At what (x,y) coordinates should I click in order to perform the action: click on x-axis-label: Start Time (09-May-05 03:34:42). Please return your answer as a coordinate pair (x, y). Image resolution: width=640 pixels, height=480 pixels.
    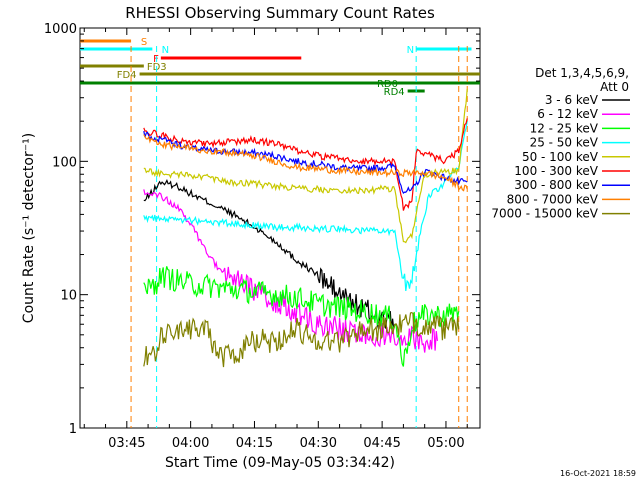
    Looking at the image, I should click on (280, 463).